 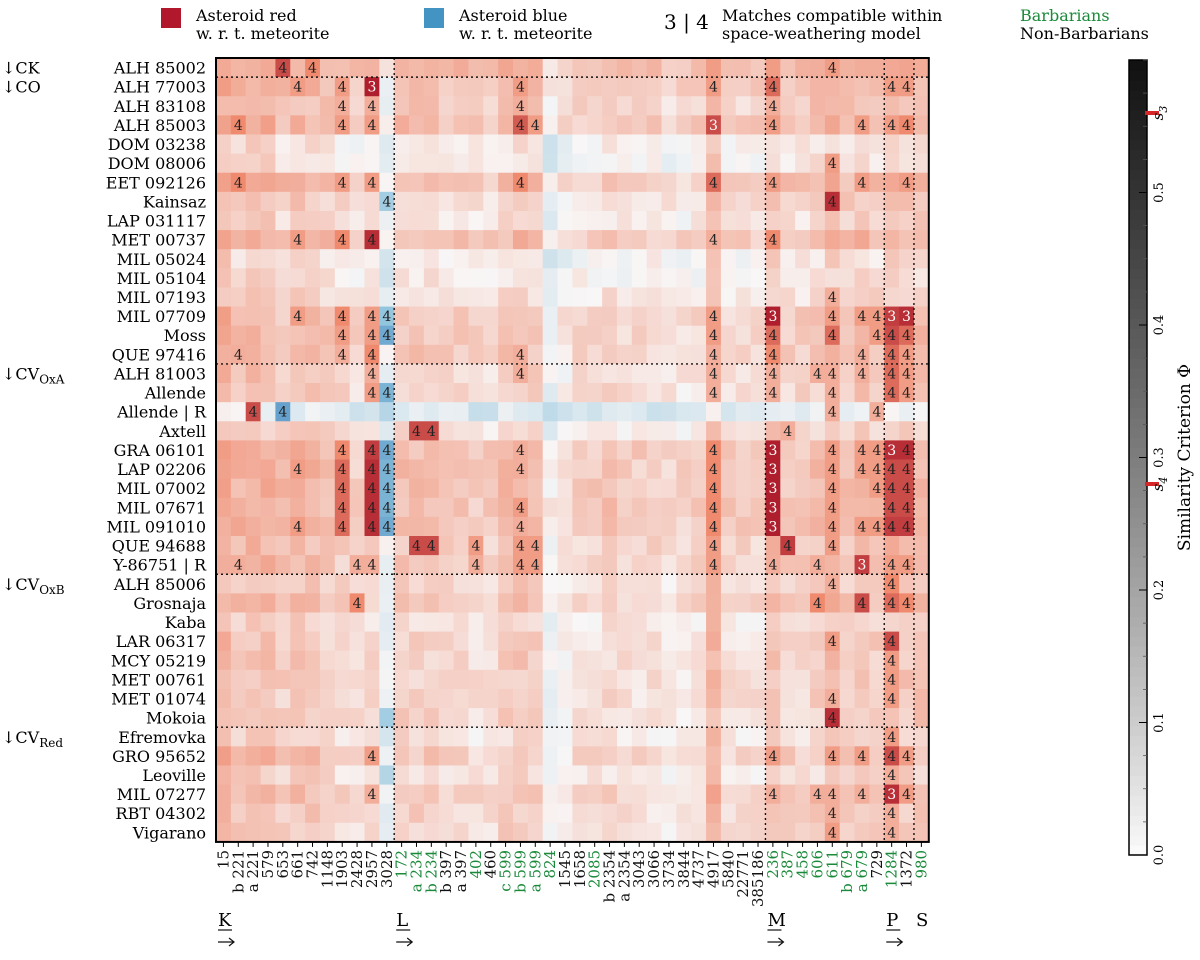 I want to click on row-label: LAP 02206, so click(x=161, y=469).